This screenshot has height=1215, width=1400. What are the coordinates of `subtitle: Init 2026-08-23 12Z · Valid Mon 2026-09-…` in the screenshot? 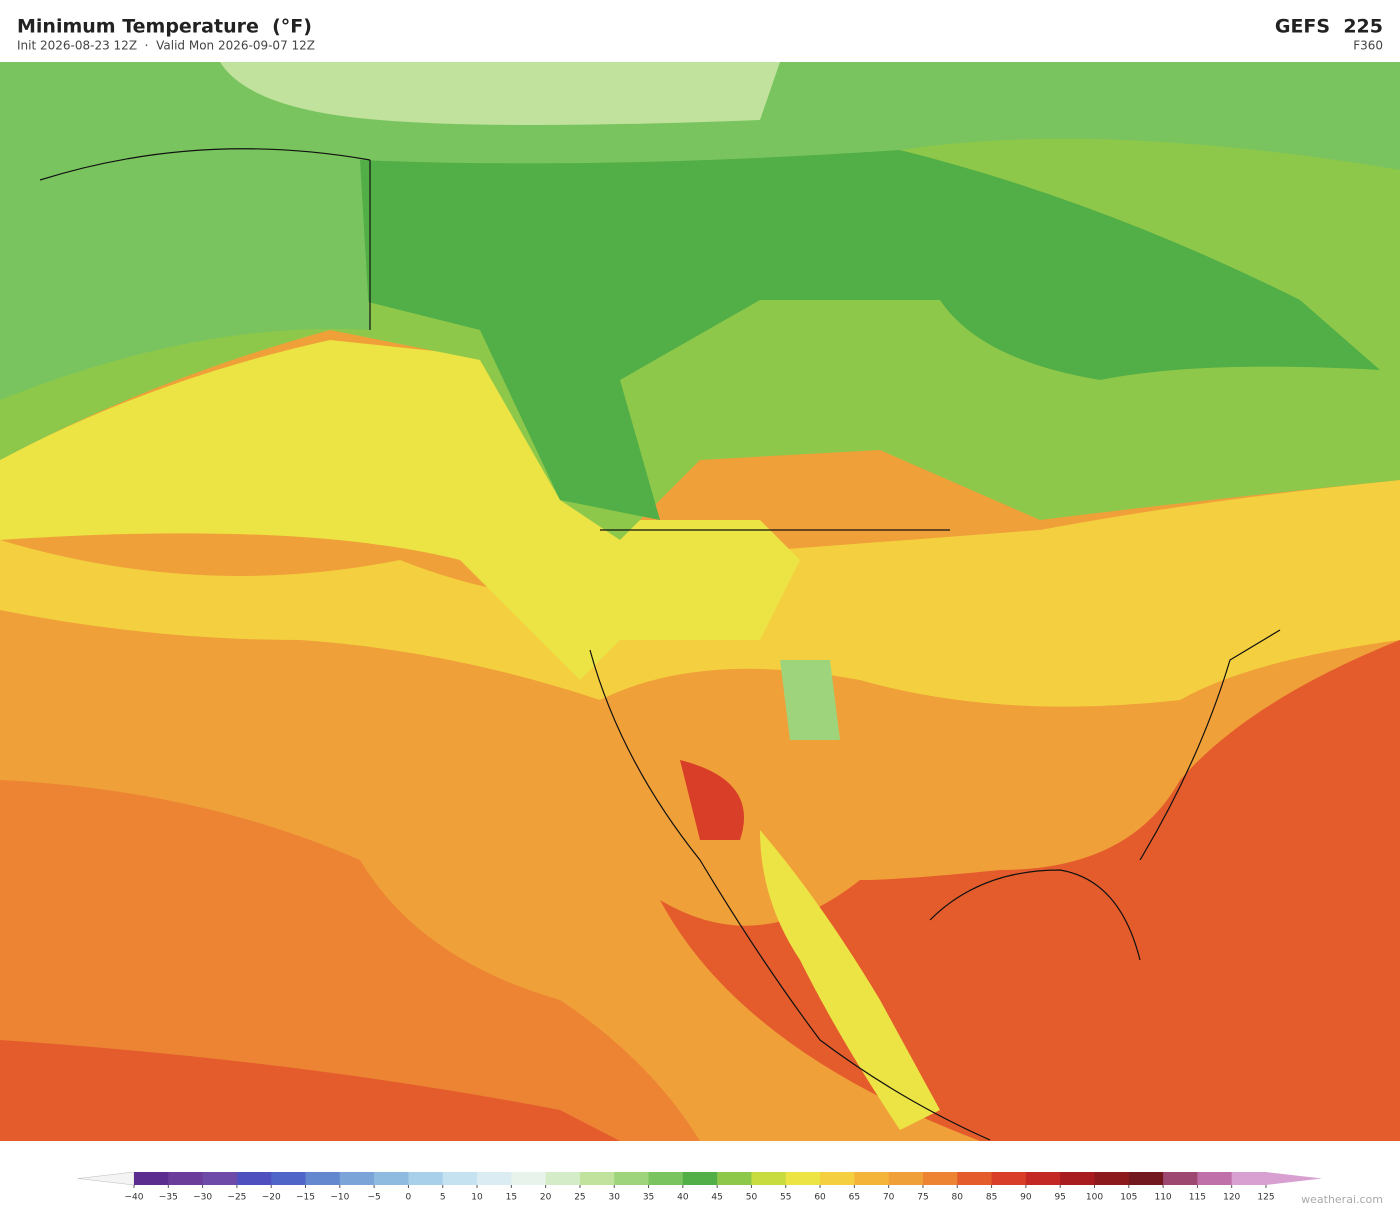 It's located at (166, 46).